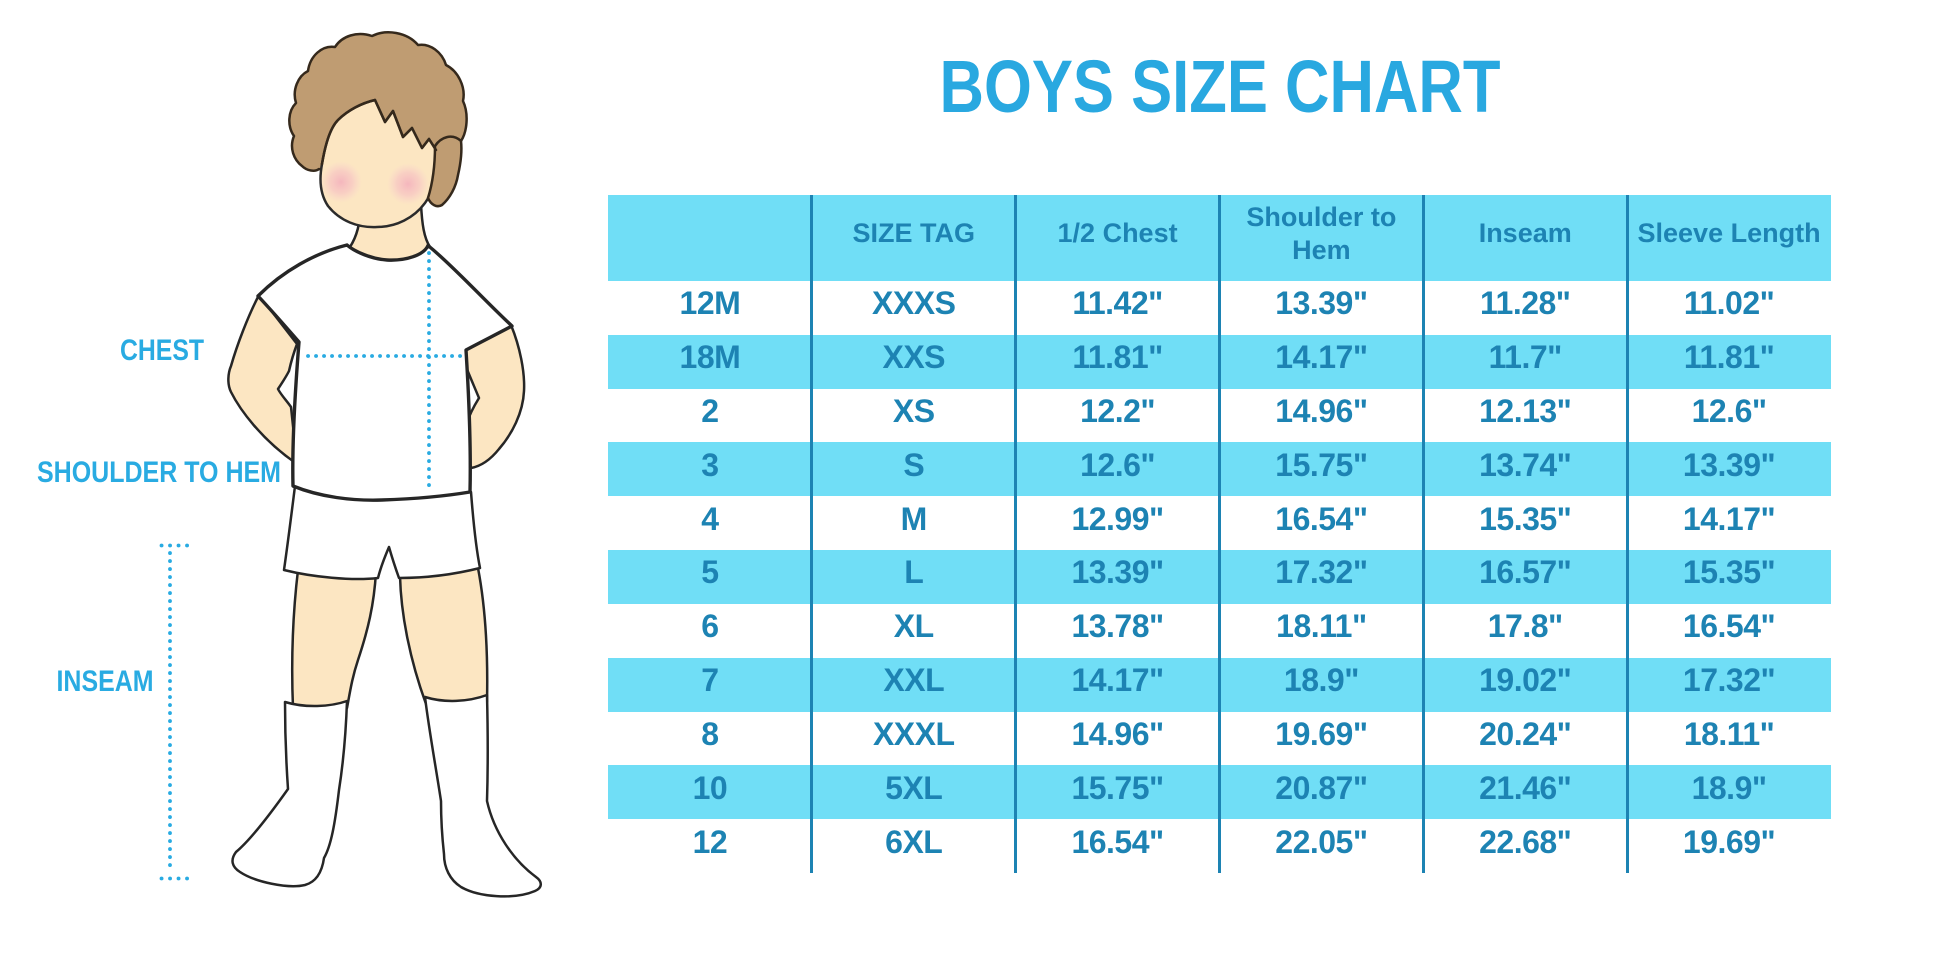 The height and width of the screenshot is (973, 1946). I want to click on svg-text: CHEST, so click(162, 350).